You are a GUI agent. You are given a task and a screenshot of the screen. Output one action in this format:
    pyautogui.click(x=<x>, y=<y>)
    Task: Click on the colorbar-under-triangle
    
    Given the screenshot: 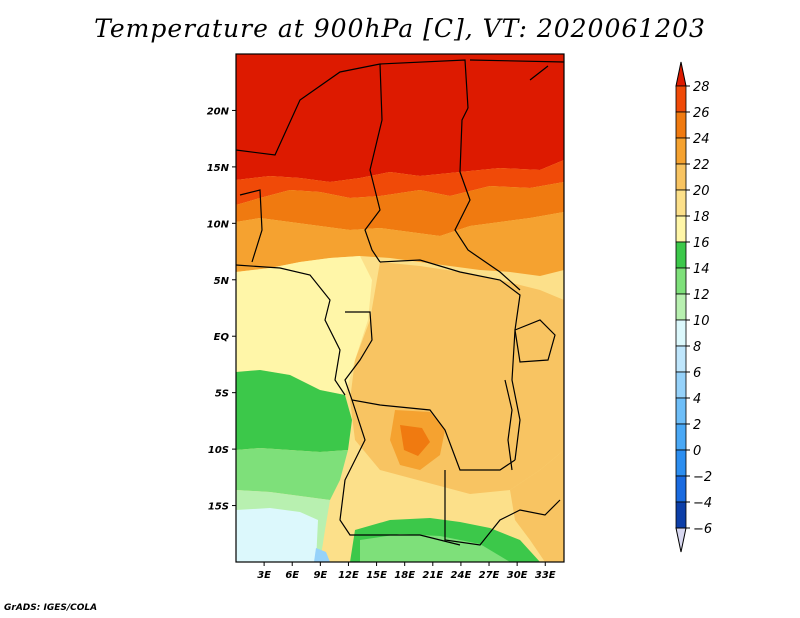 What is the action you would take?
    pyautogui.click(x=681, y=540)
    